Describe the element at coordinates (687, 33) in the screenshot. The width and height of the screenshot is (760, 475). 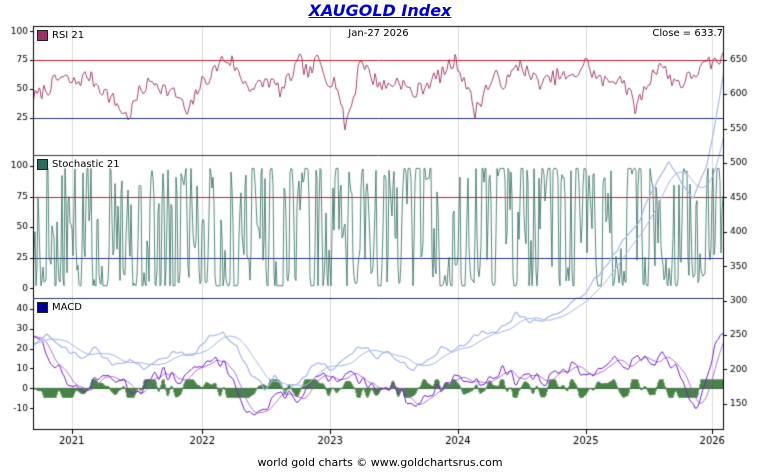
I see `close-value-label: Close = 633.7` at that location.